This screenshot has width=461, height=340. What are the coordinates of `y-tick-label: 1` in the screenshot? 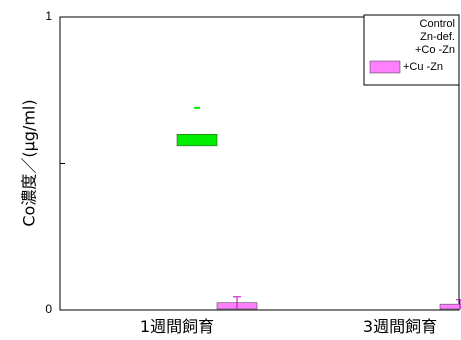 It's located at (48, 16).